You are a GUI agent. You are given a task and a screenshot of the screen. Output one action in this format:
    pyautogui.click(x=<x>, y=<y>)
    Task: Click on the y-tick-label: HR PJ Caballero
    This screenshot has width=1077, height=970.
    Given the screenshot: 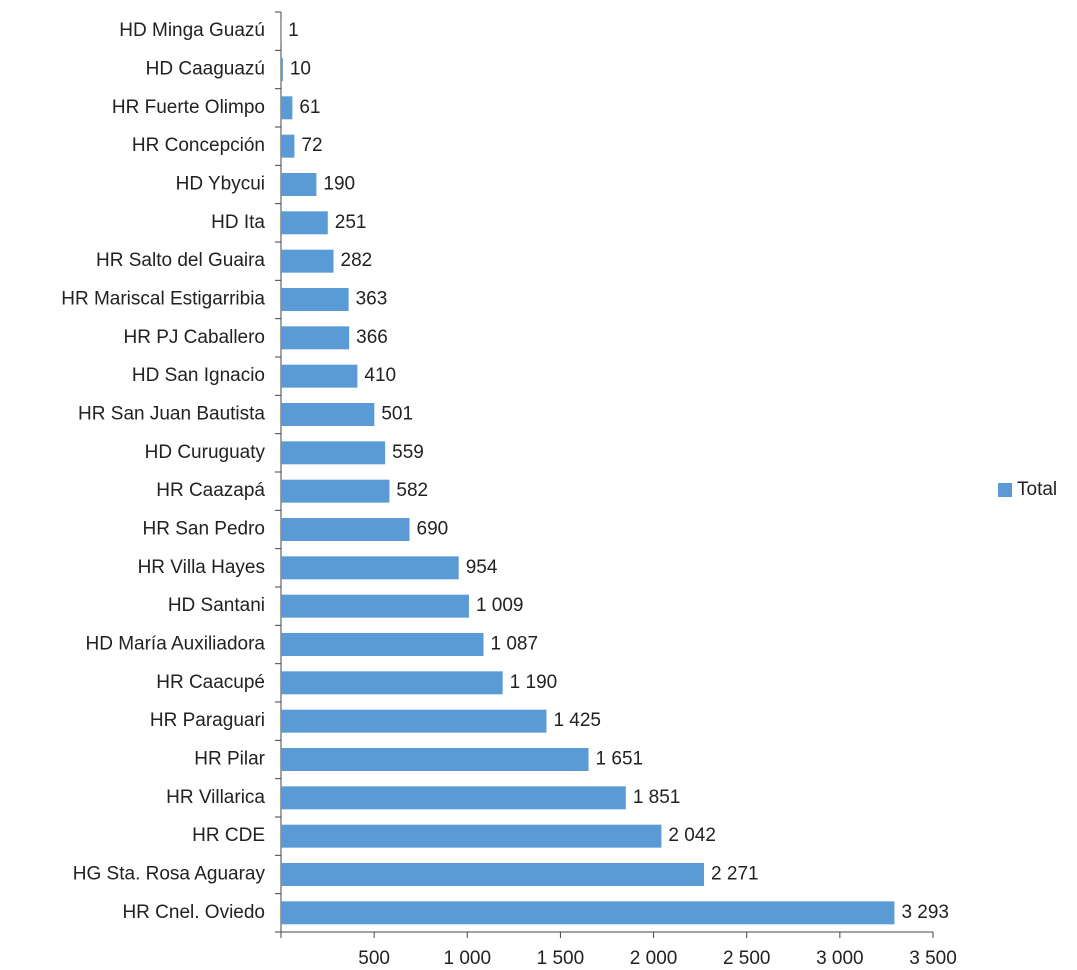 What is the action you would take?
    pyautogui.click(x=195, y=337)
    